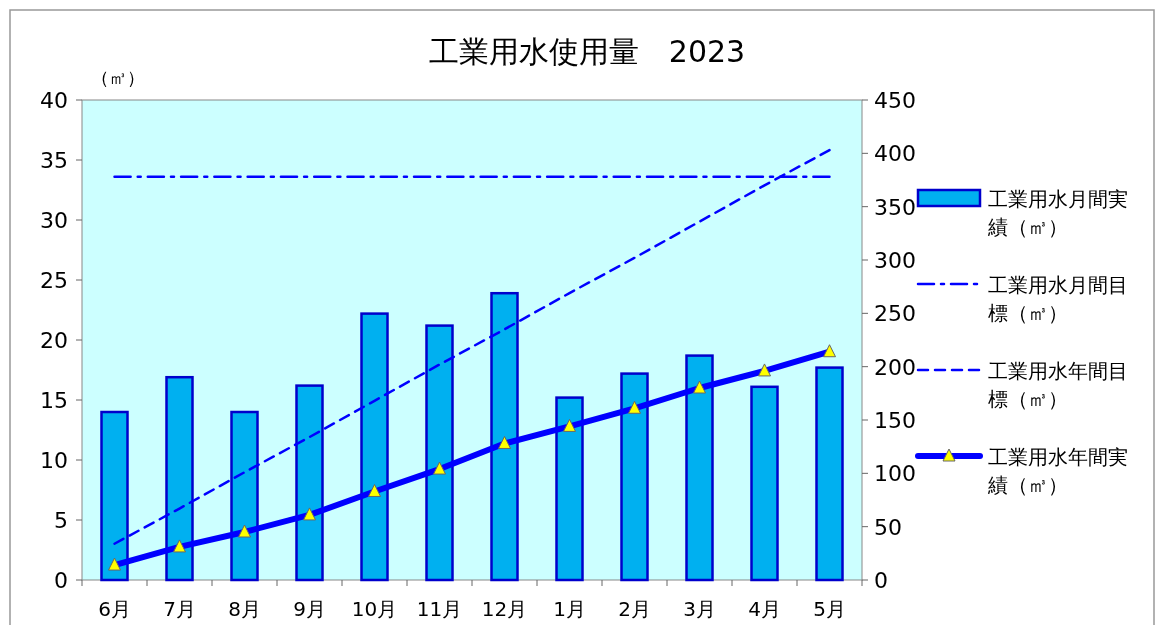  I want to click on y-tick-label: 25, so click(54, 280).